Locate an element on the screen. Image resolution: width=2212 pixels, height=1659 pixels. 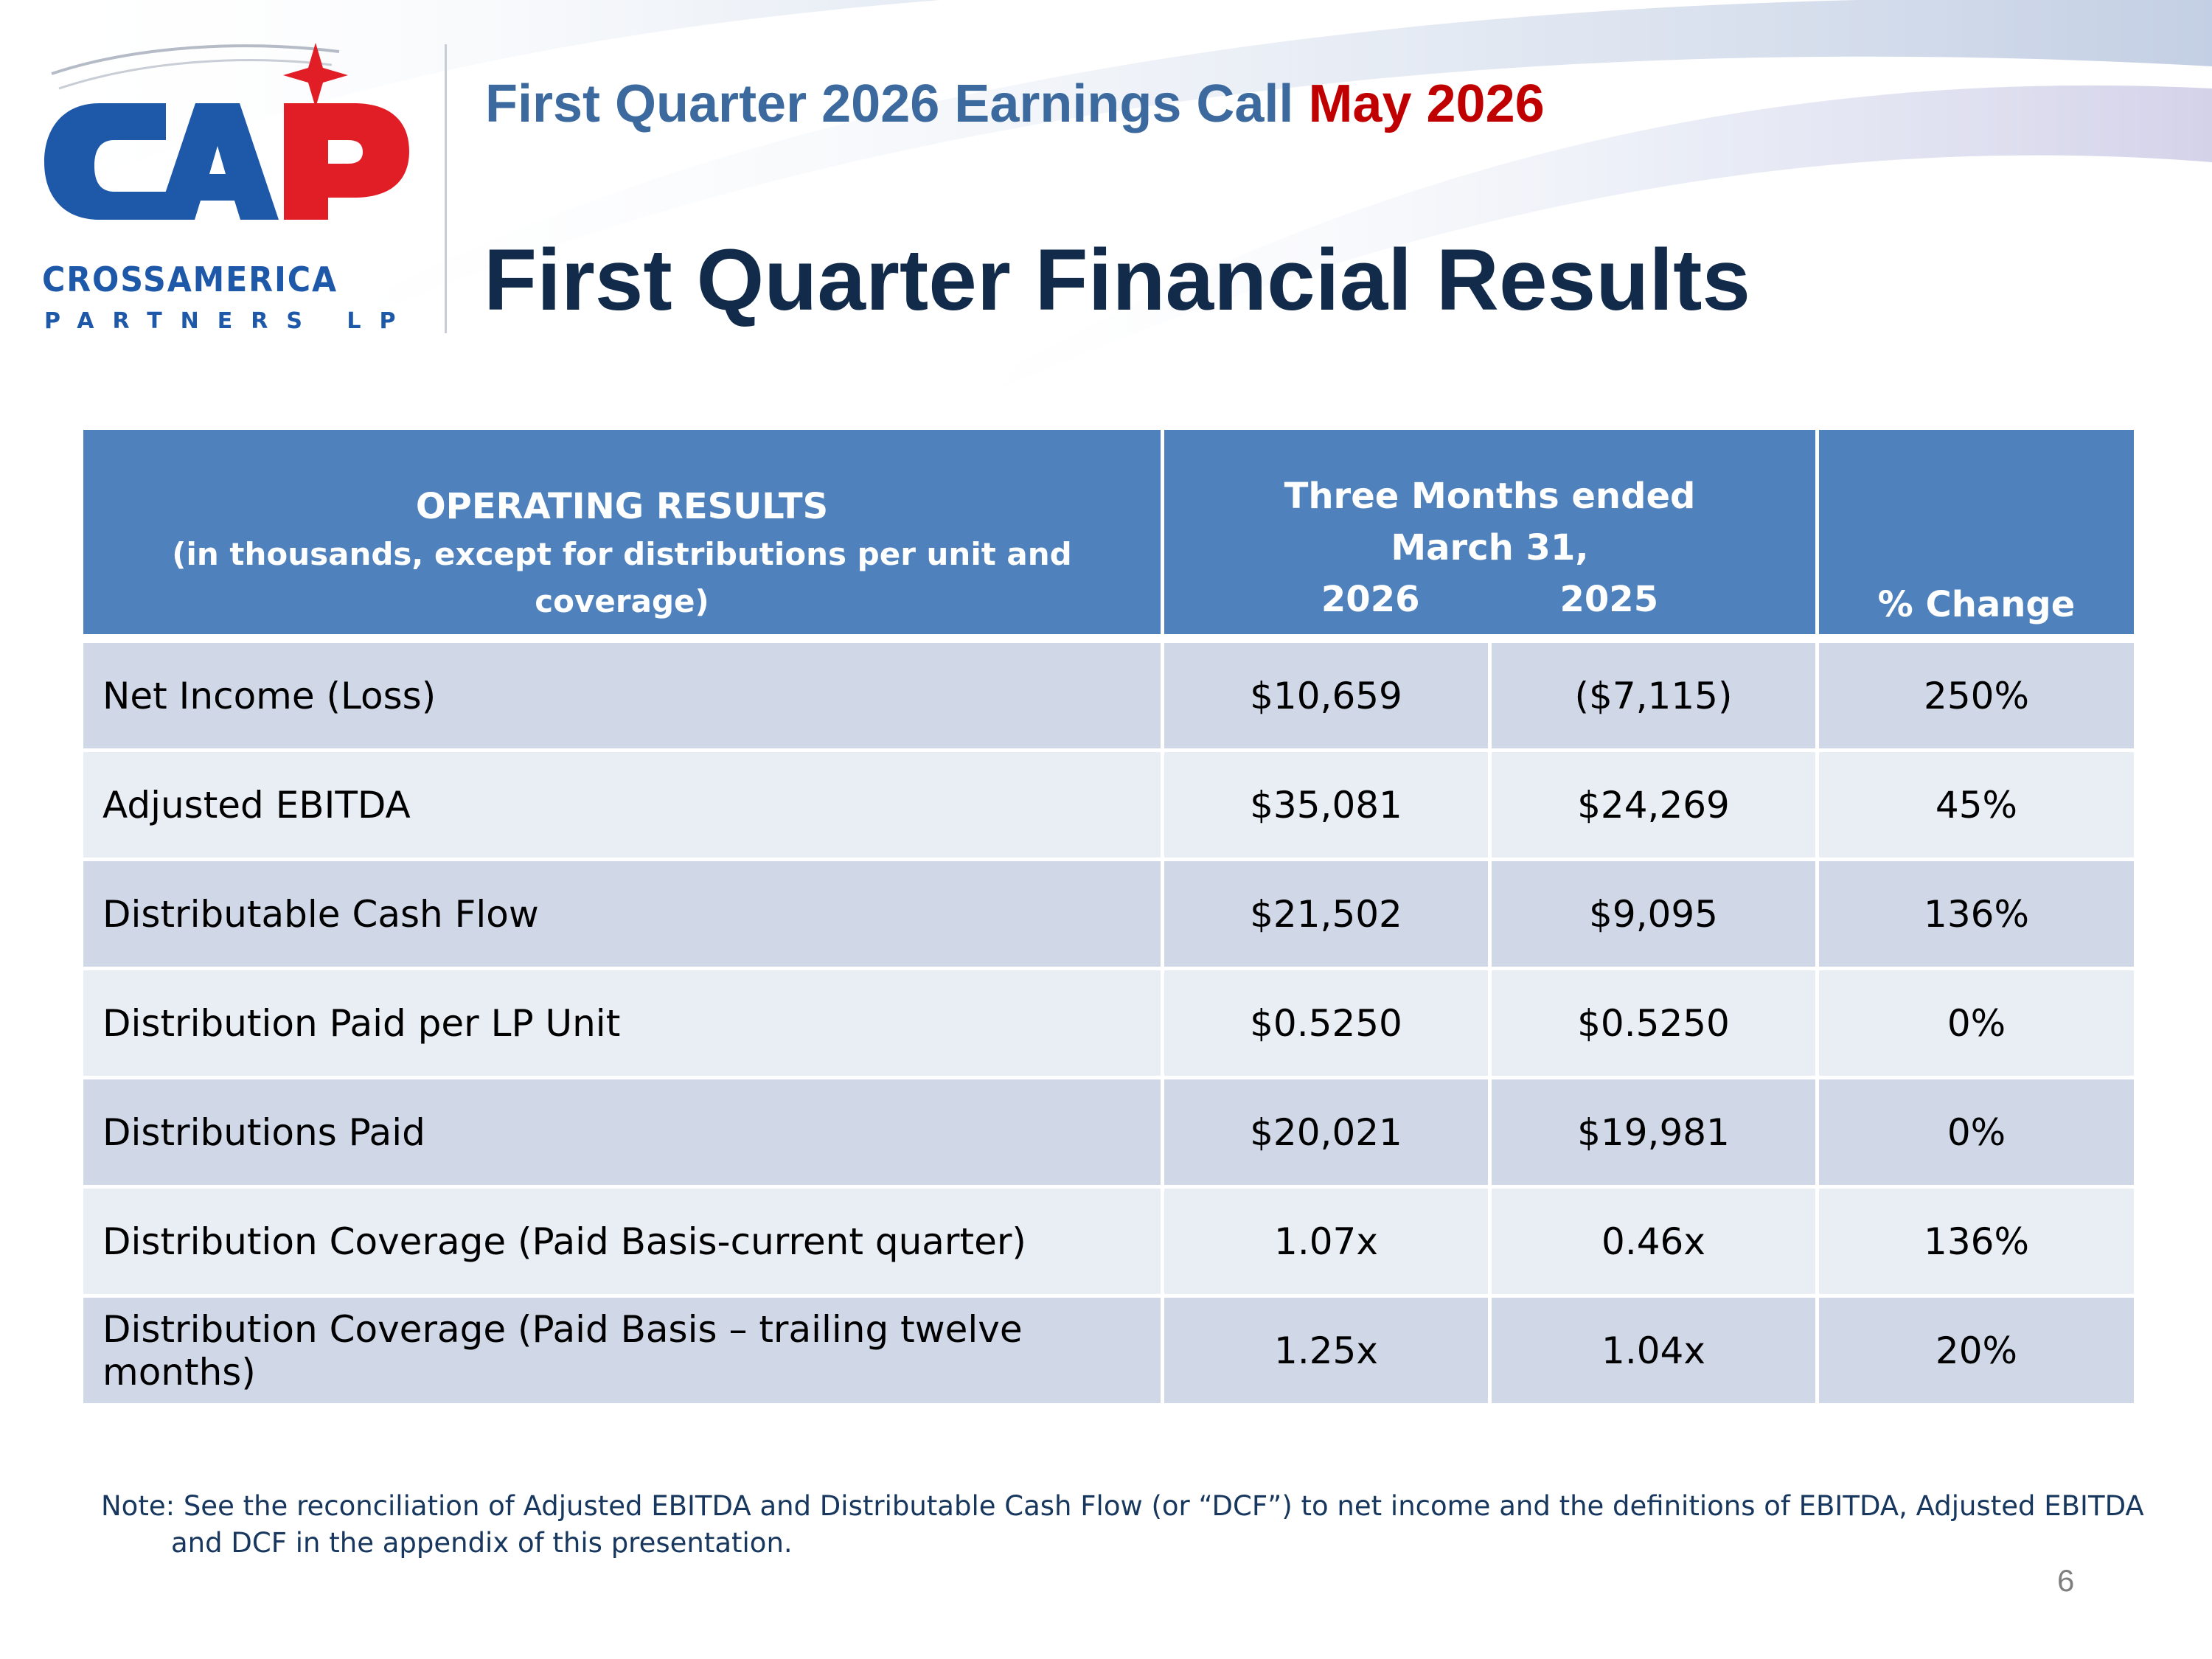
event-text: First Quarter 2026 Earnings Call is located at coordinates (889, 103).